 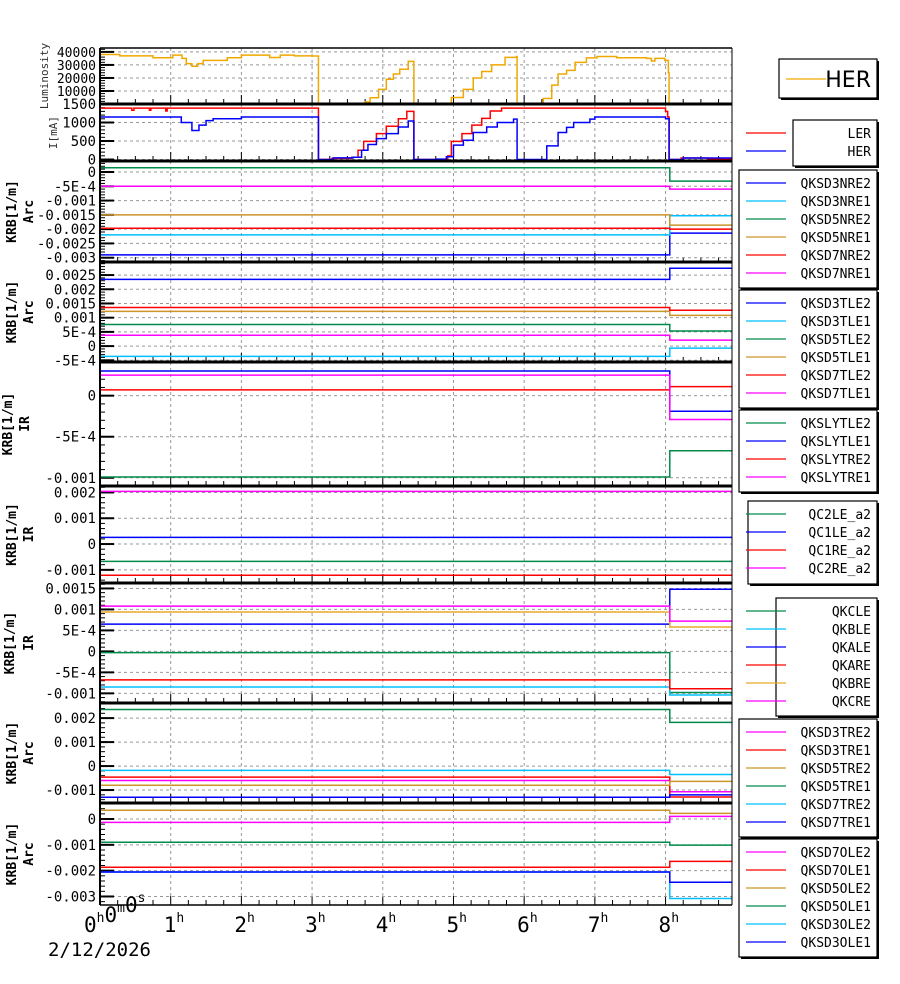 What do you see at coordinates (416, 812) in the screenshot?
I see `series-line-qksd5ole2` at bounding box center [416, 812].